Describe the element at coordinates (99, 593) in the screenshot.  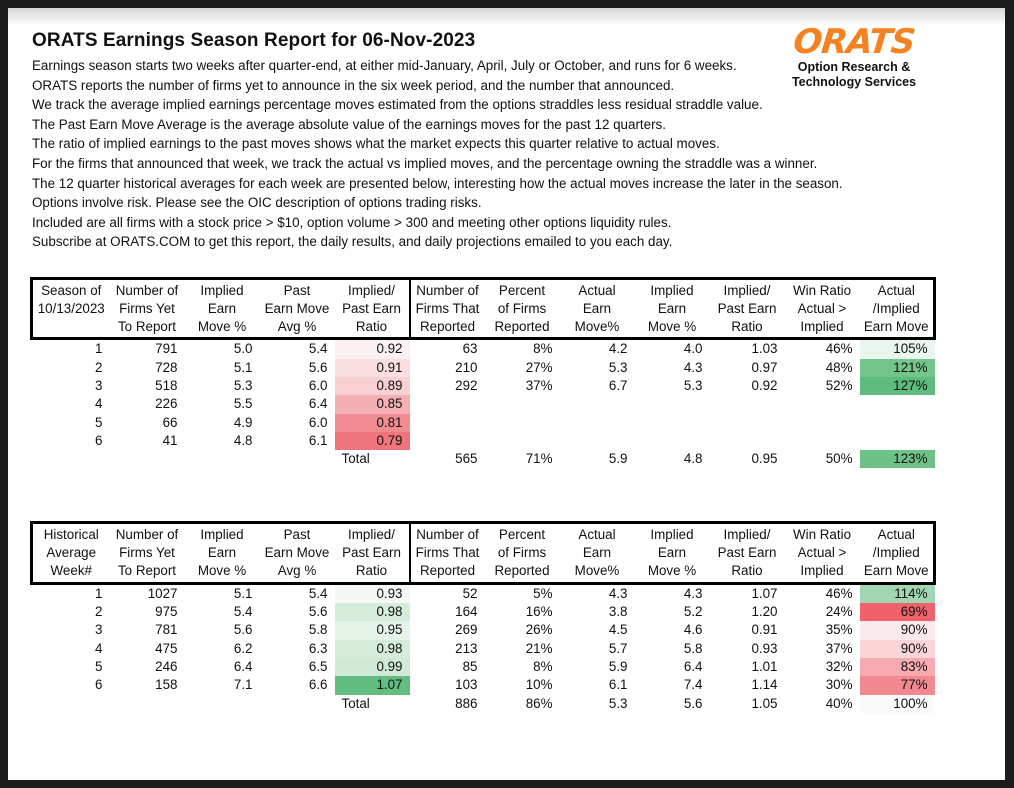
I see `table-cell: 1` at that location.